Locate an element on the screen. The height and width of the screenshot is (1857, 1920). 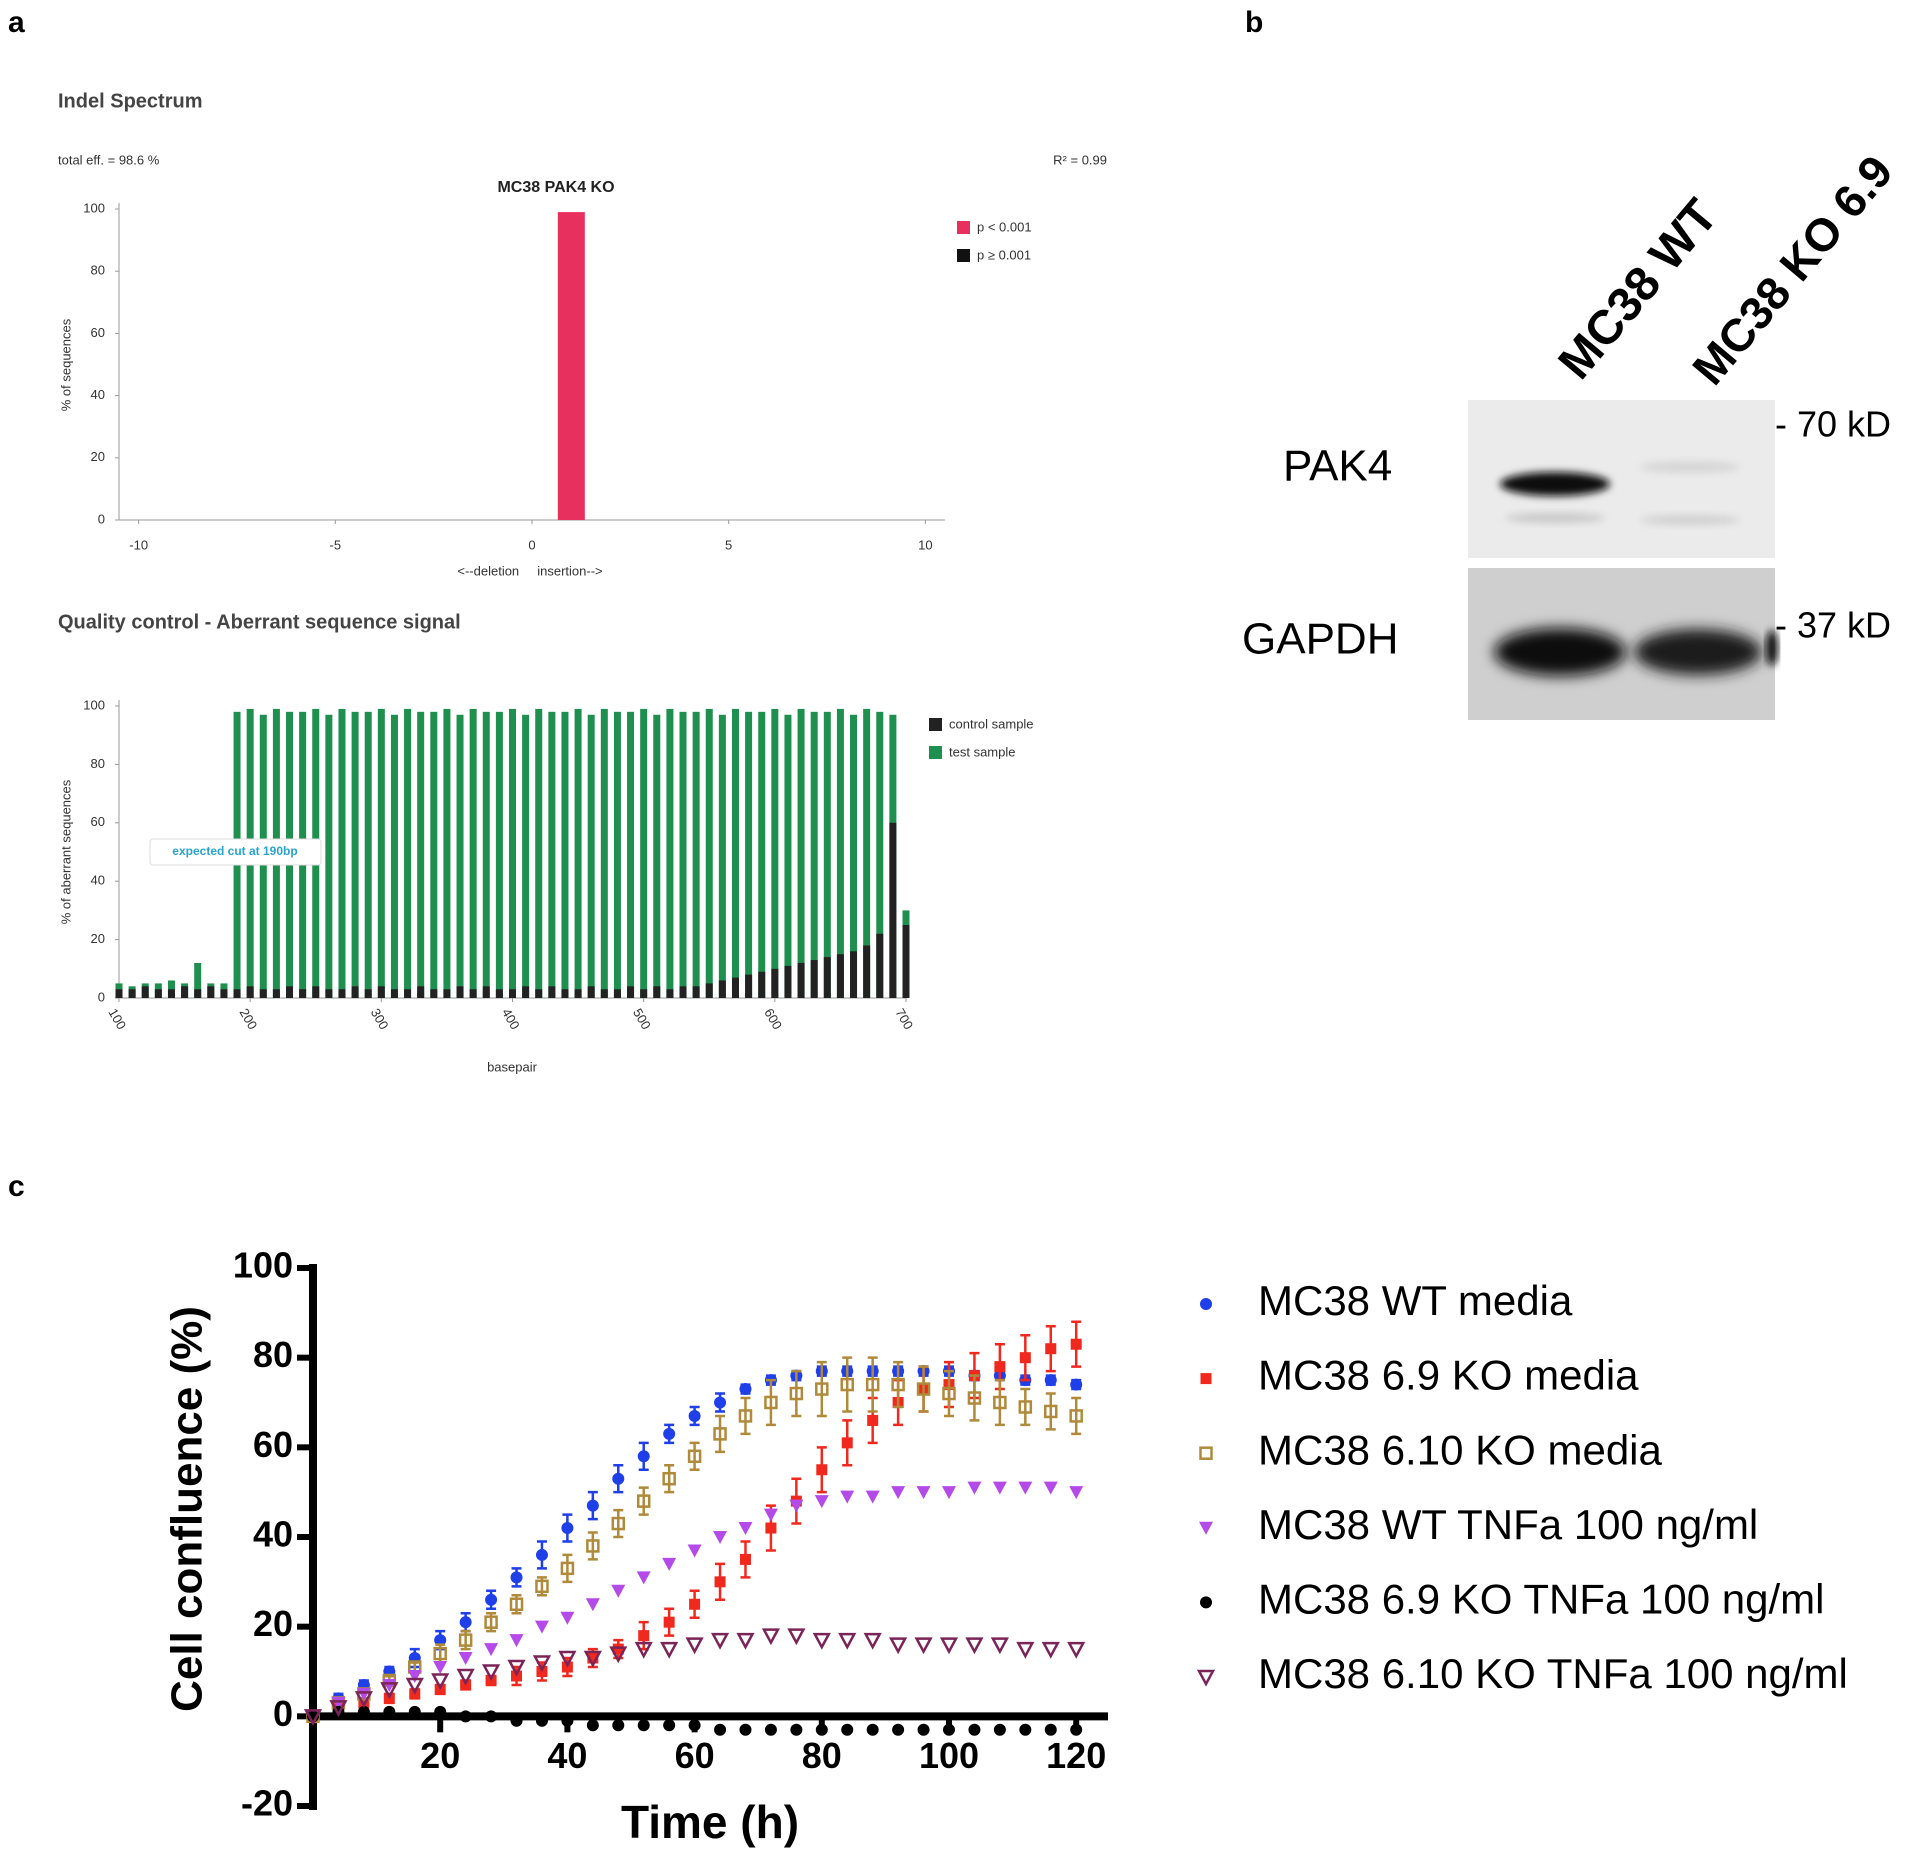
y-axis-label: % of aberrant sequences is located at coordinates (65, 851).